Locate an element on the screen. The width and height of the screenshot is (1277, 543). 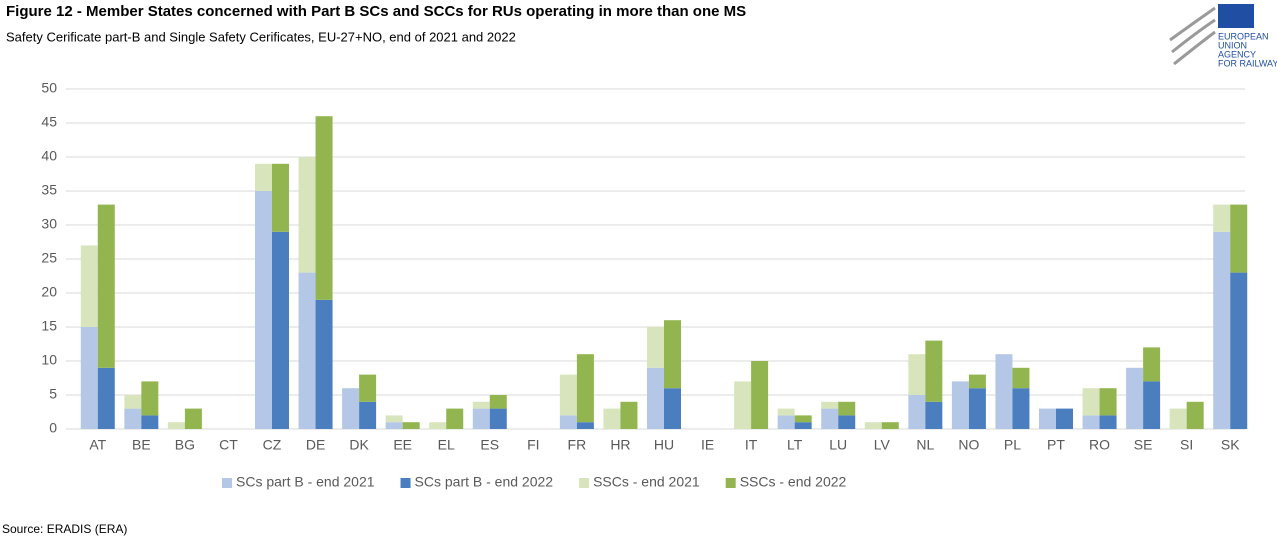
x-tick-label: SI is located at coordinates (1186, 445).